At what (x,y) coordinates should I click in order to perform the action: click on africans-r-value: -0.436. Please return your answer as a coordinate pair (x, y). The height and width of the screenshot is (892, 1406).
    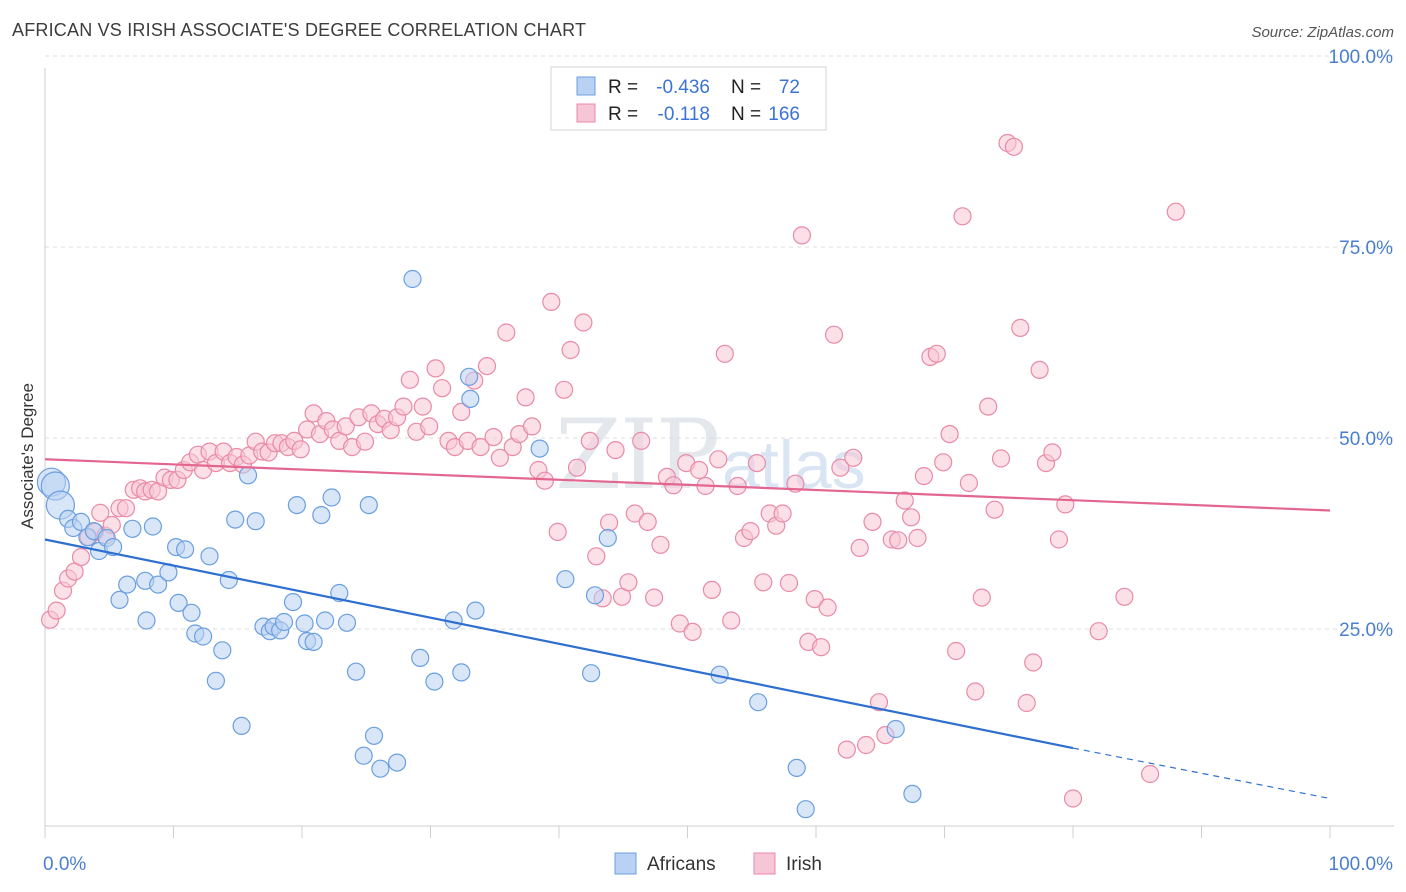
    Looking at the image, I should click on (683, 87).